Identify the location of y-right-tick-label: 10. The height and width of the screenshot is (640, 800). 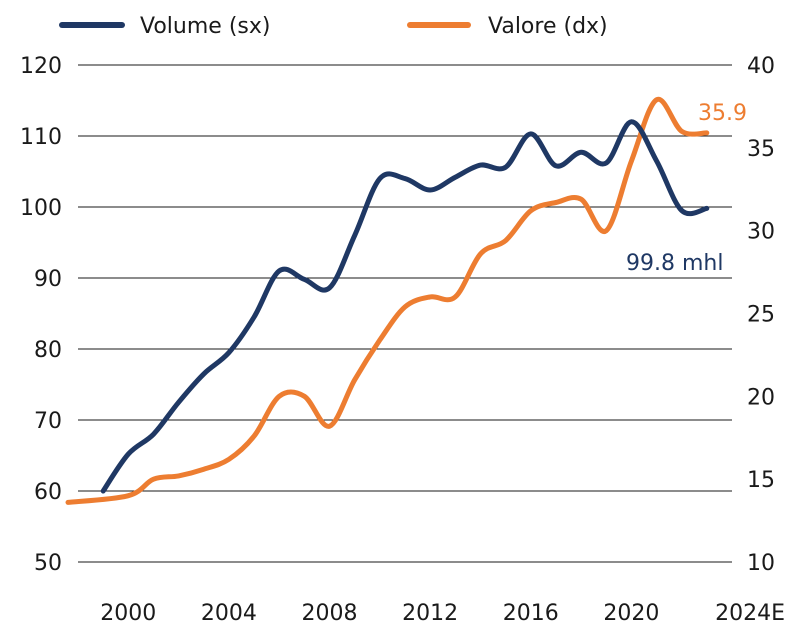
(761, 563).